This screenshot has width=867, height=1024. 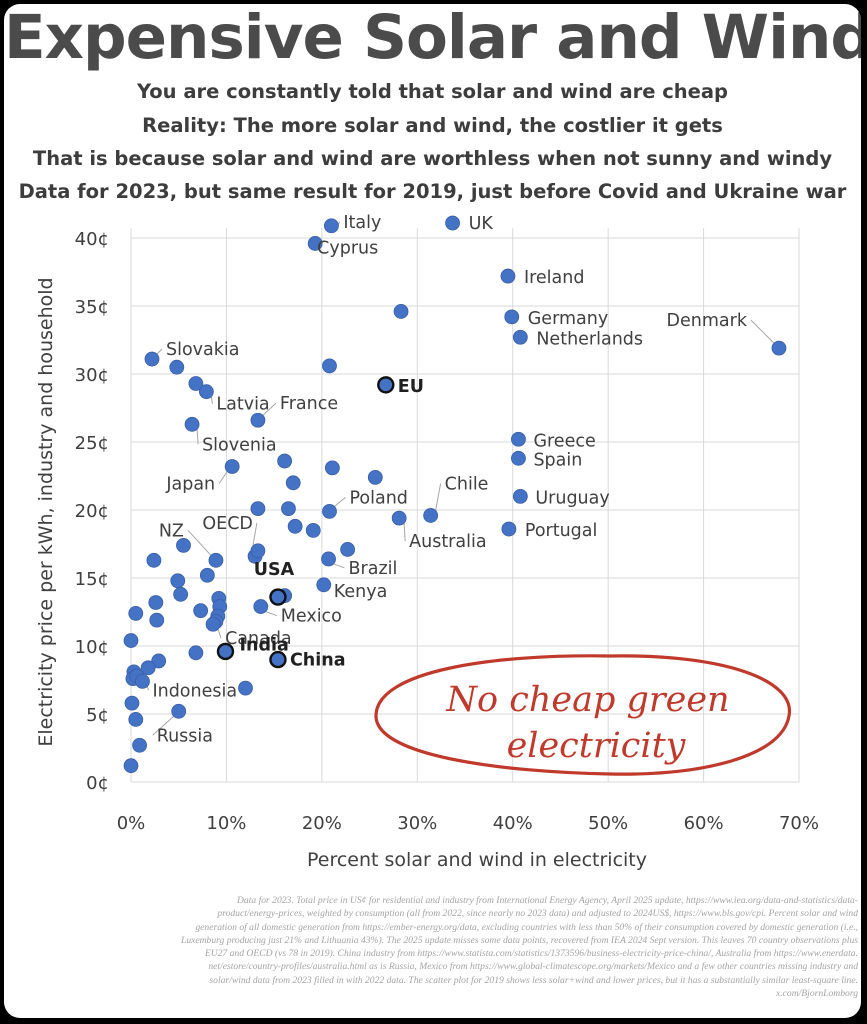 I want to click on leader-line-chile, so click(x=438, y=497).